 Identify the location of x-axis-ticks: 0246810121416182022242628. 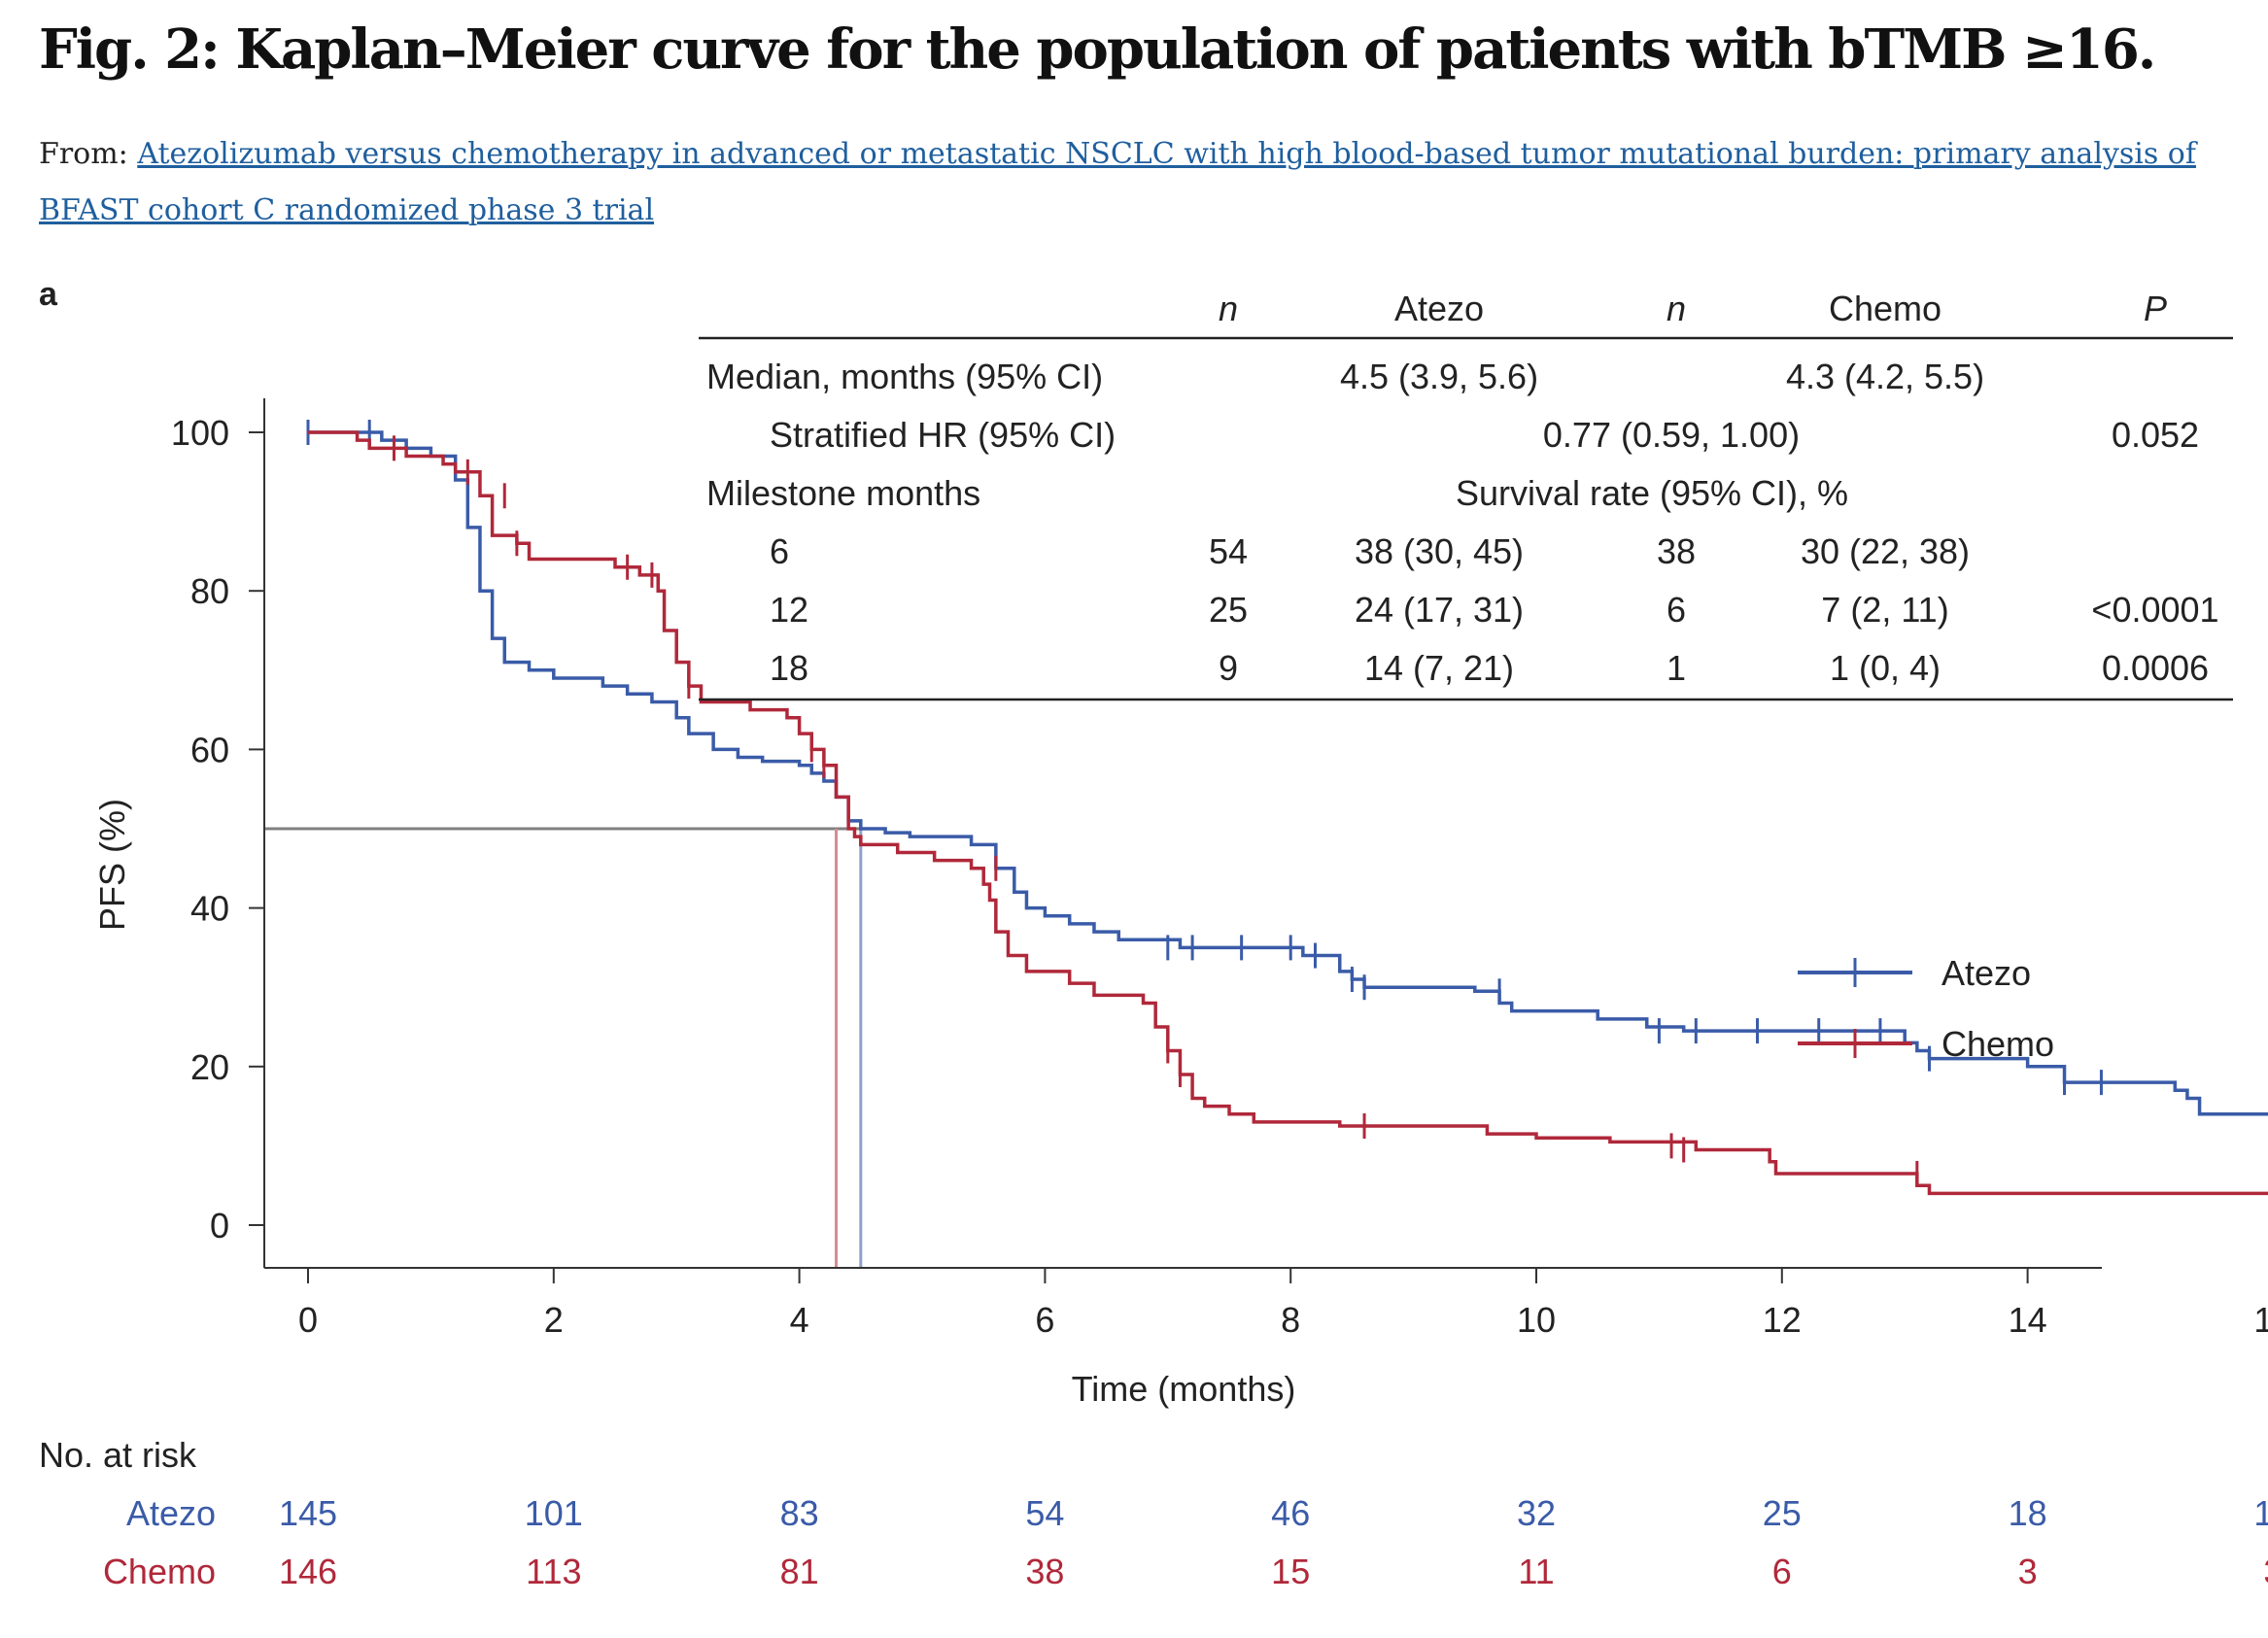
(1283, 1304).